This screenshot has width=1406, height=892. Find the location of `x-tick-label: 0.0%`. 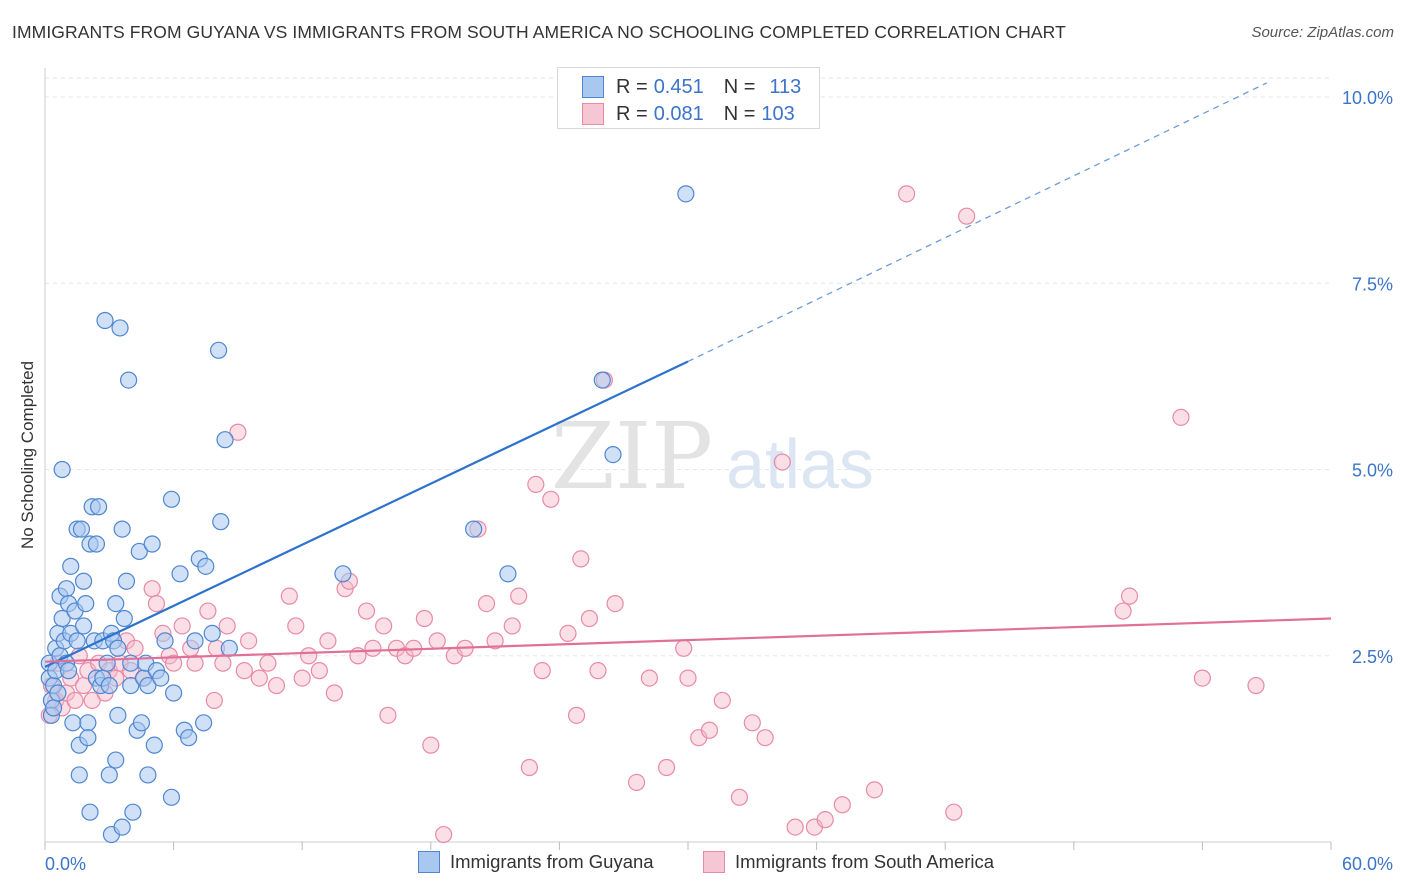

x-tick-label: 0.0% is located at coordinates (65, 864).